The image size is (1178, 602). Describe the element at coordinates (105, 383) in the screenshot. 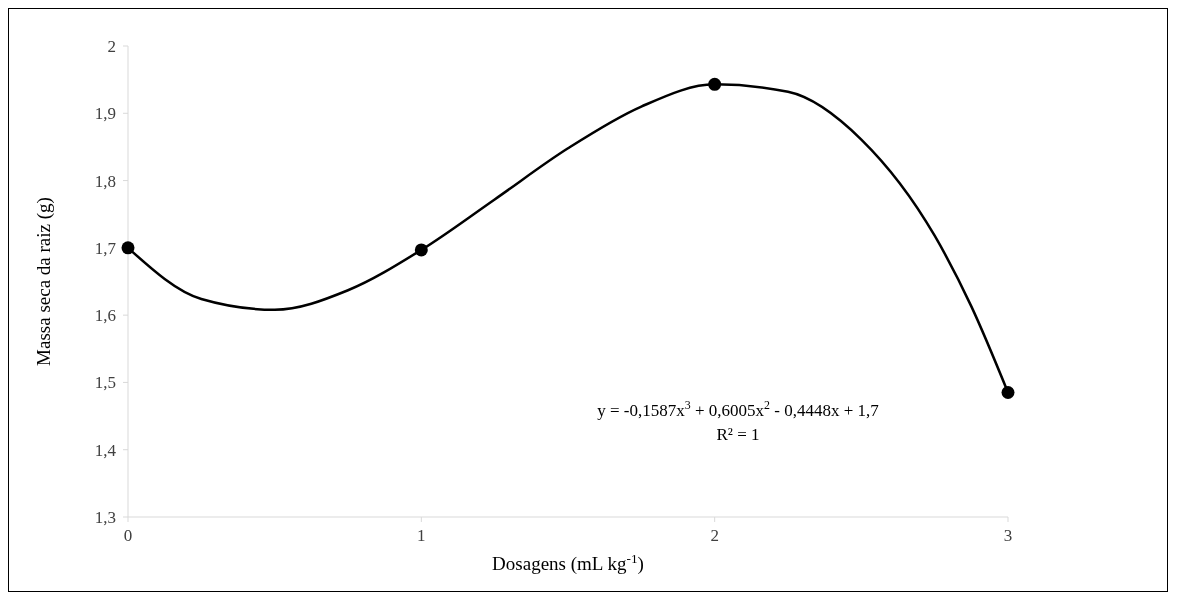

I see `y-tick-label: 1,5` at that location.